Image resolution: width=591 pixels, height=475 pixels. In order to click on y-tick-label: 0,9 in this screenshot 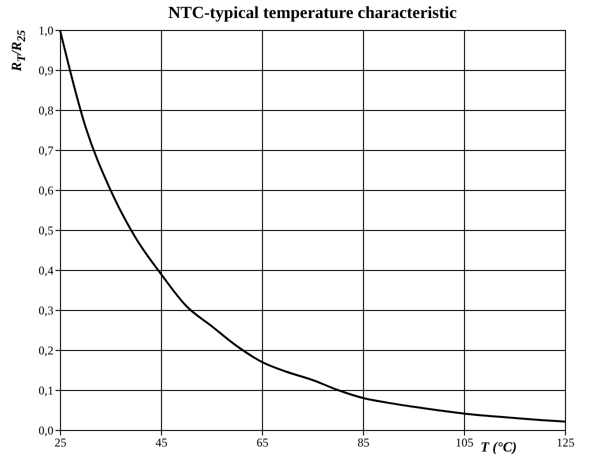, I will do `click(46, 71)`.